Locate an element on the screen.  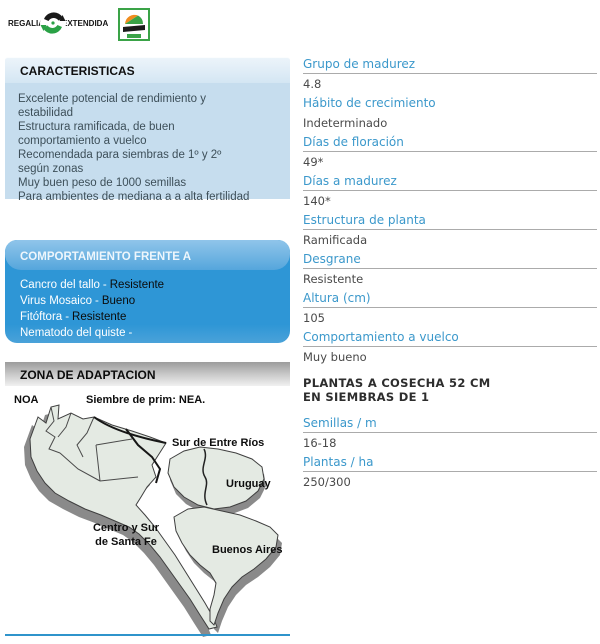
field-plantas-ha: Plantas / ha 250/300 is located at coordinates (450, 472).